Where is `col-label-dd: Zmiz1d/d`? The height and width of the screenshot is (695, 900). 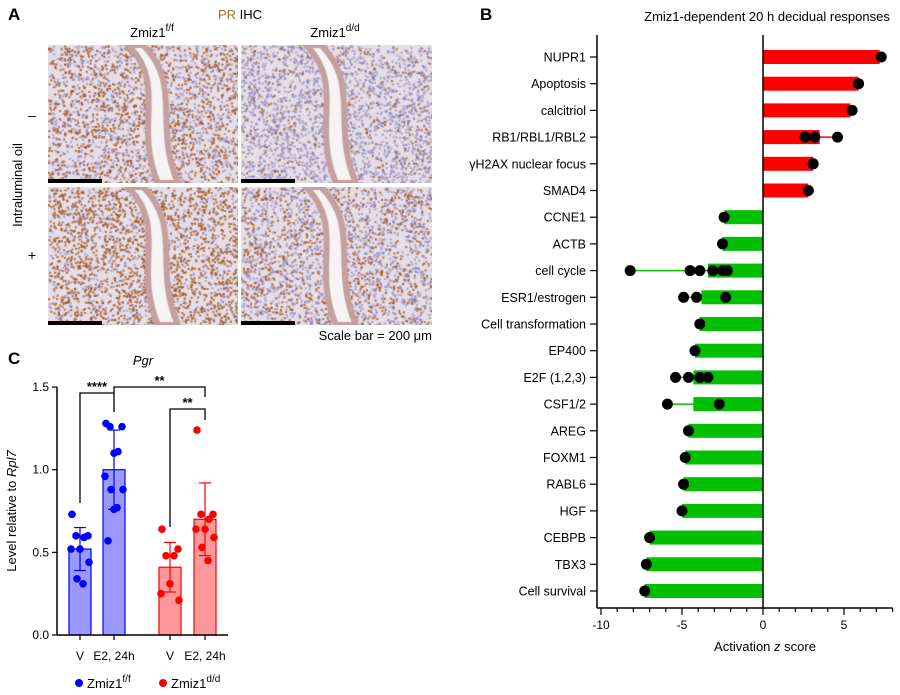 col-label-dd: Zmiz1d/d is located at coordinates (334, 31).